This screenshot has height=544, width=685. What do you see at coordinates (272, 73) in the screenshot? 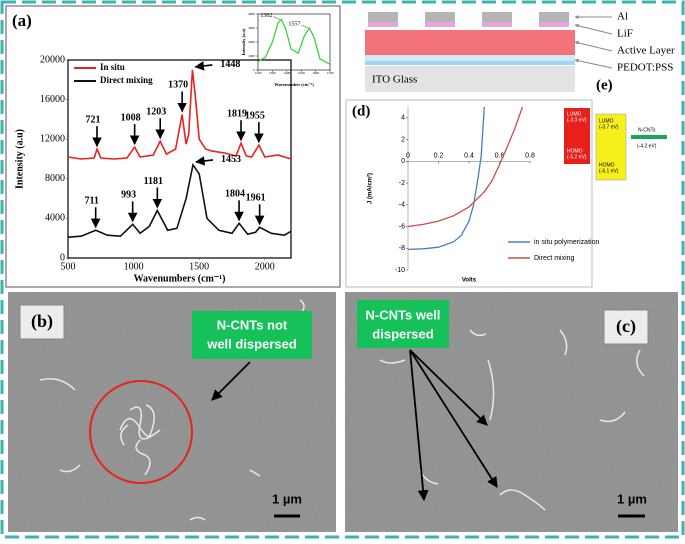
I see `x-tick-label: 1300` at bounding box center [272, 73].